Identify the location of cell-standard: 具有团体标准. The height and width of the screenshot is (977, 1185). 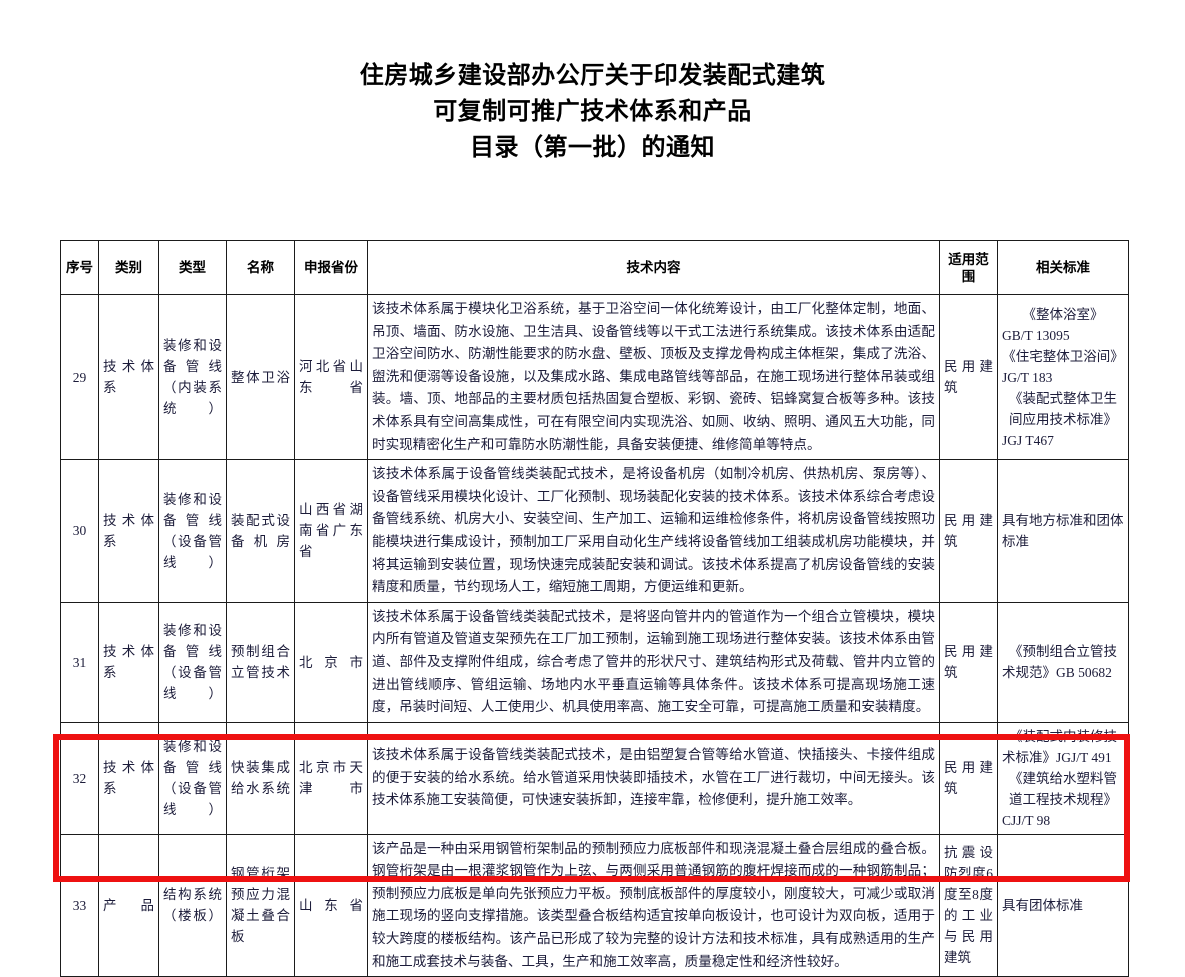
(1063, 905).